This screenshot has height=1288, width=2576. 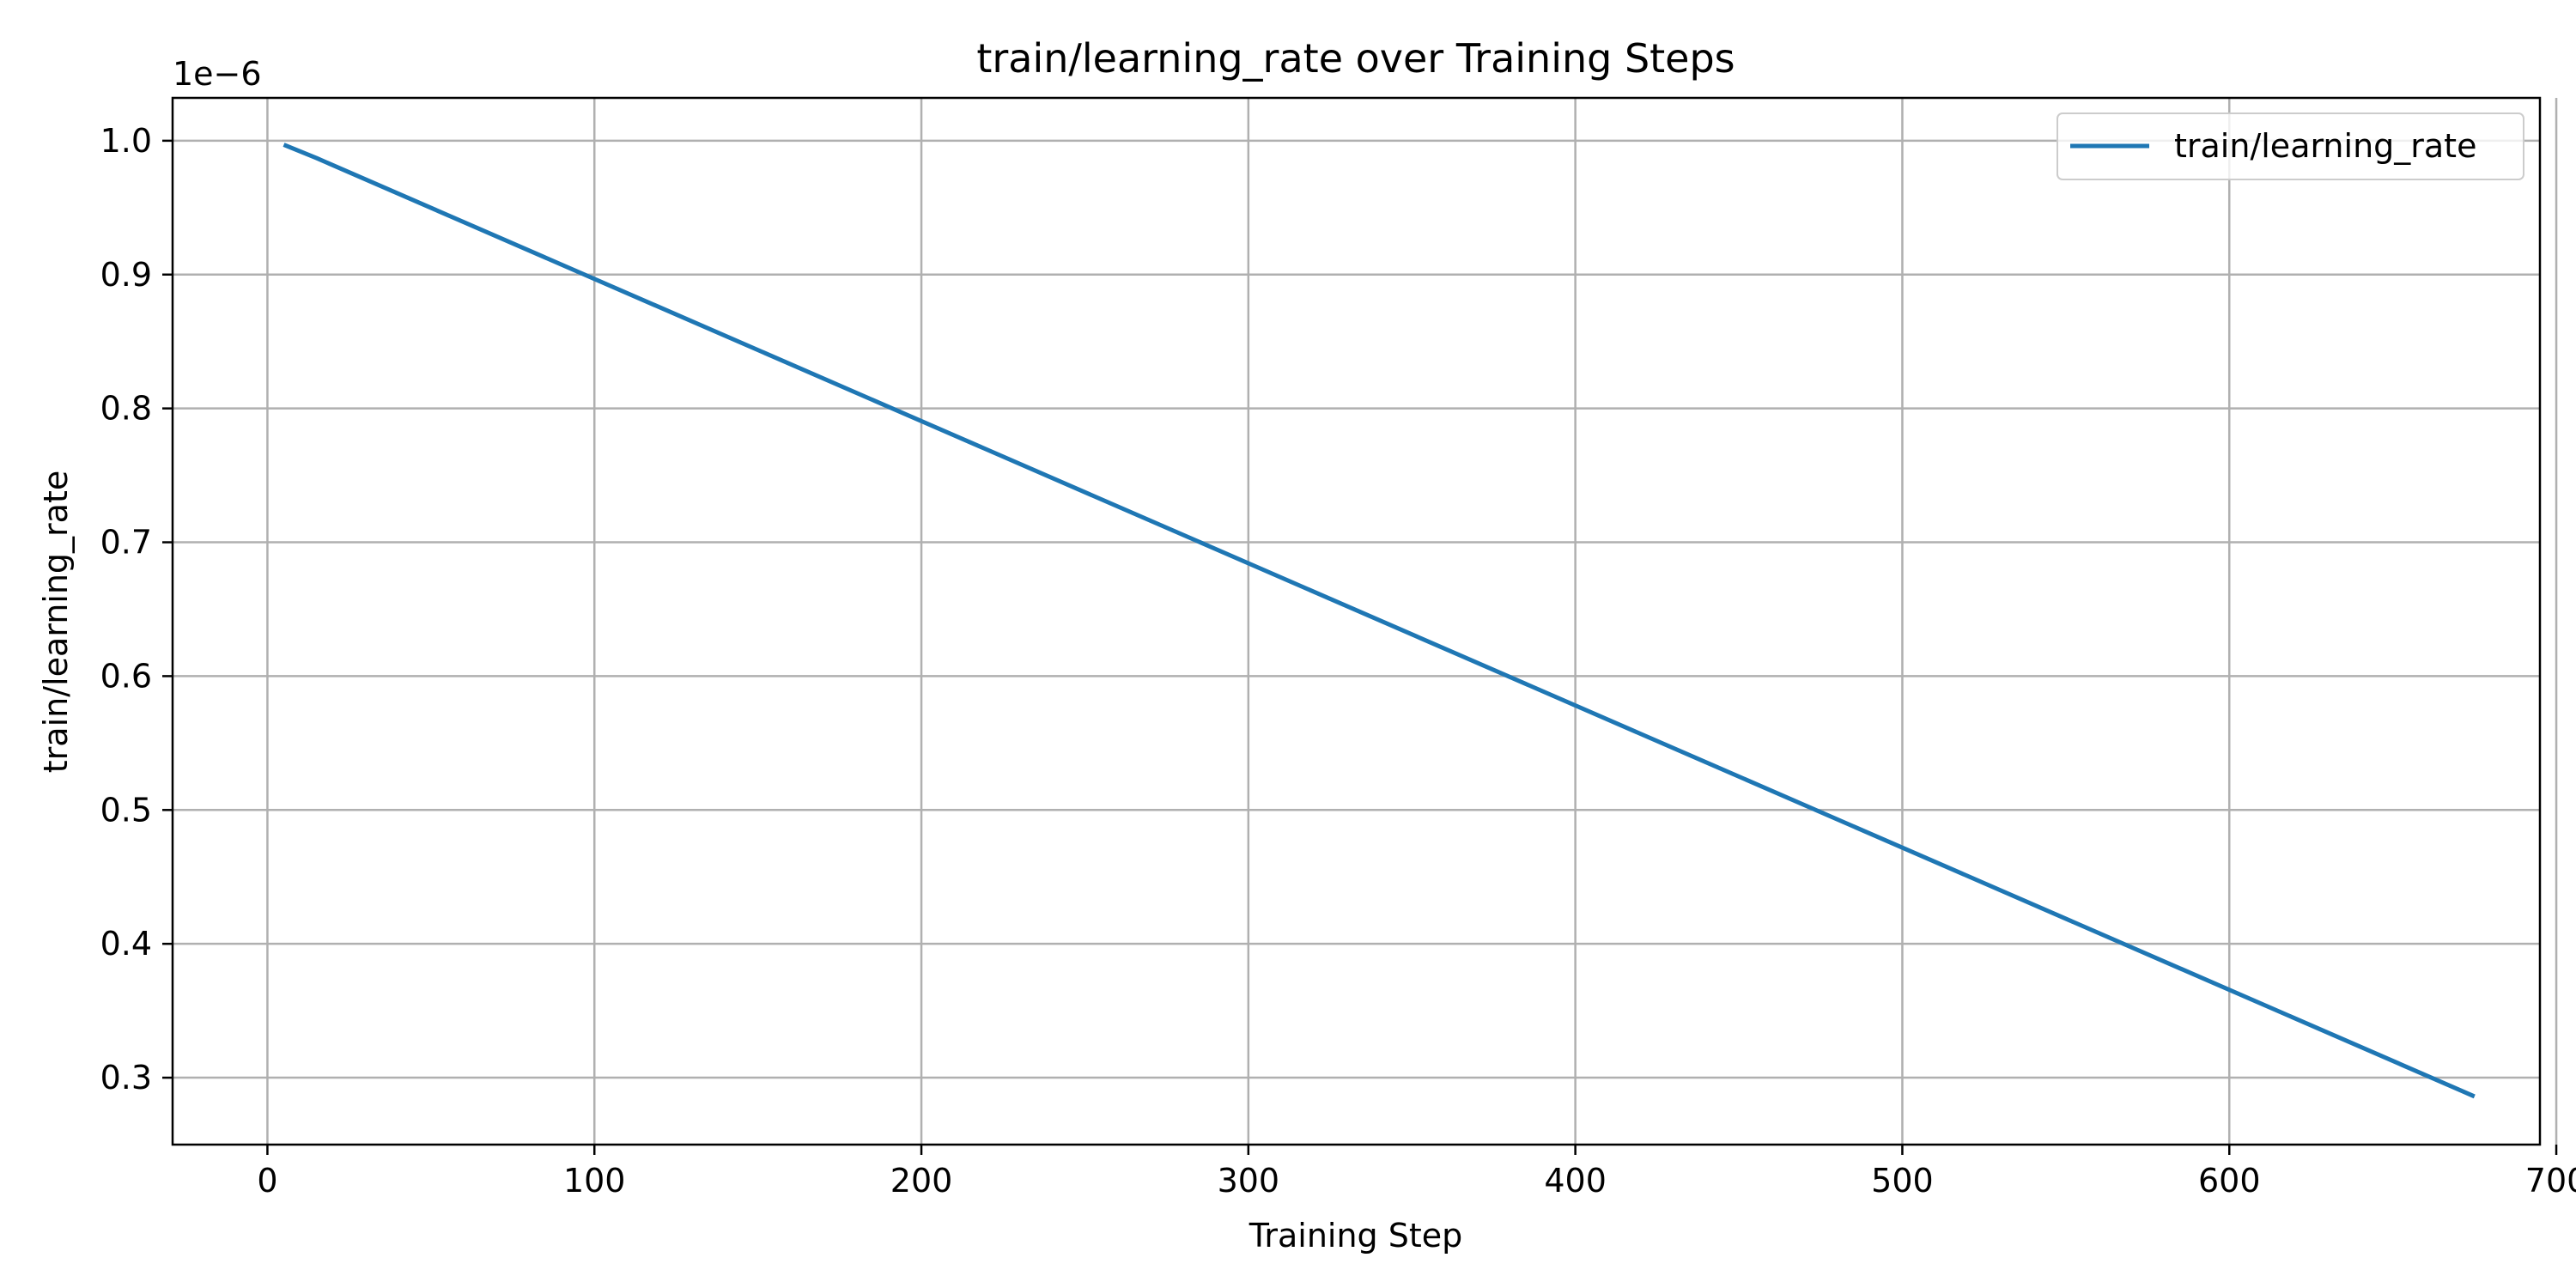 What do you see at coordinates (1902, 1181) in the screenshot?
I see `x-tick-label: 500` at bounding box center [1902, 1181].